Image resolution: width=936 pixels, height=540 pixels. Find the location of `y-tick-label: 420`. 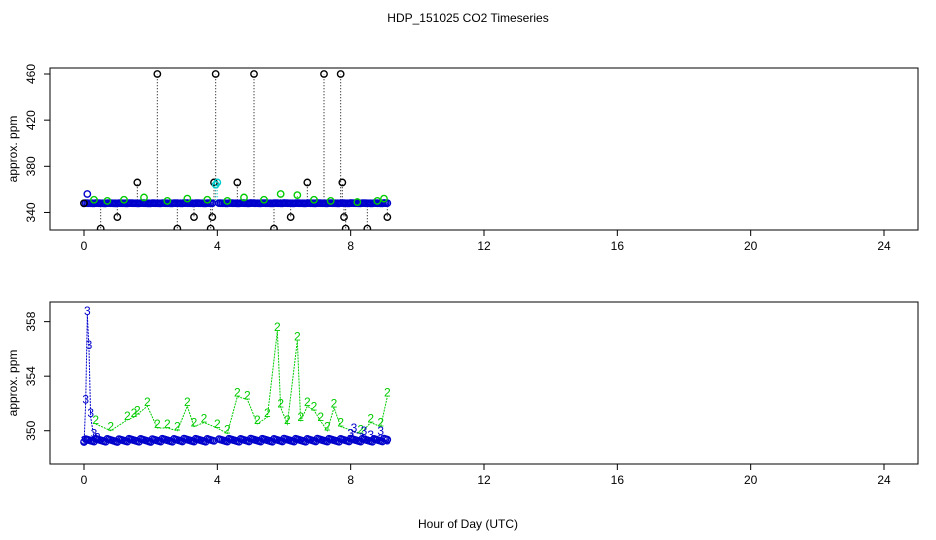

y-tick-label: 420 is located at coordinates (31, 120).